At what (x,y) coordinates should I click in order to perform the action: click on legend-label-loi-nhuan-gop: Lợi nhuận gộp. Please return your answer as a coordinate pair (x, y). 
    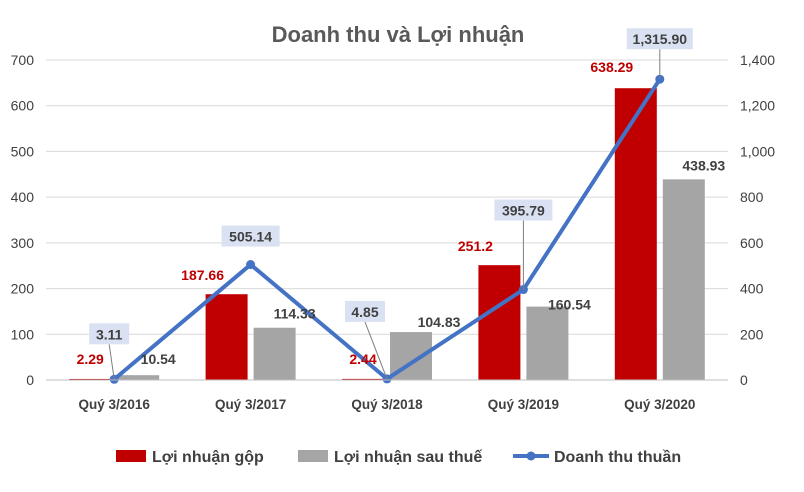
    Looking at the image, I should click on (208, 457).